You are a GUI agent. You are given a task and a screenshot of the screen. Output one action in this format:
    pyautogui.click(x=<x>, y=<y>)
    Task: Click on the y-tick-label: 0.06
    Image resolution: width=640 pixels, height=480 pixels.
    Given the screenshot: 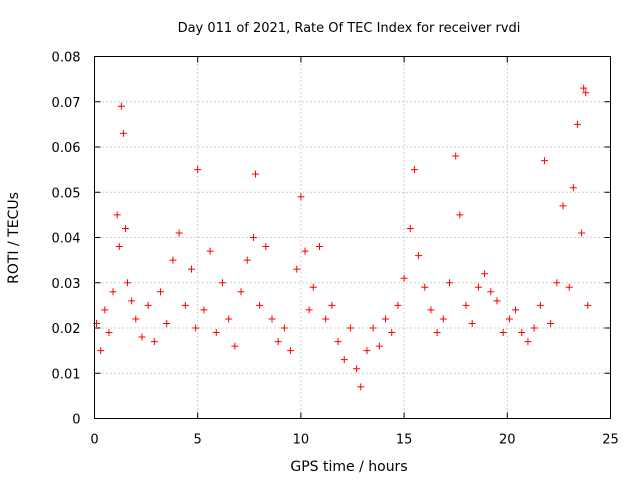 What is the action you would take?
    pyautogui.click(x=66, y=148)
    